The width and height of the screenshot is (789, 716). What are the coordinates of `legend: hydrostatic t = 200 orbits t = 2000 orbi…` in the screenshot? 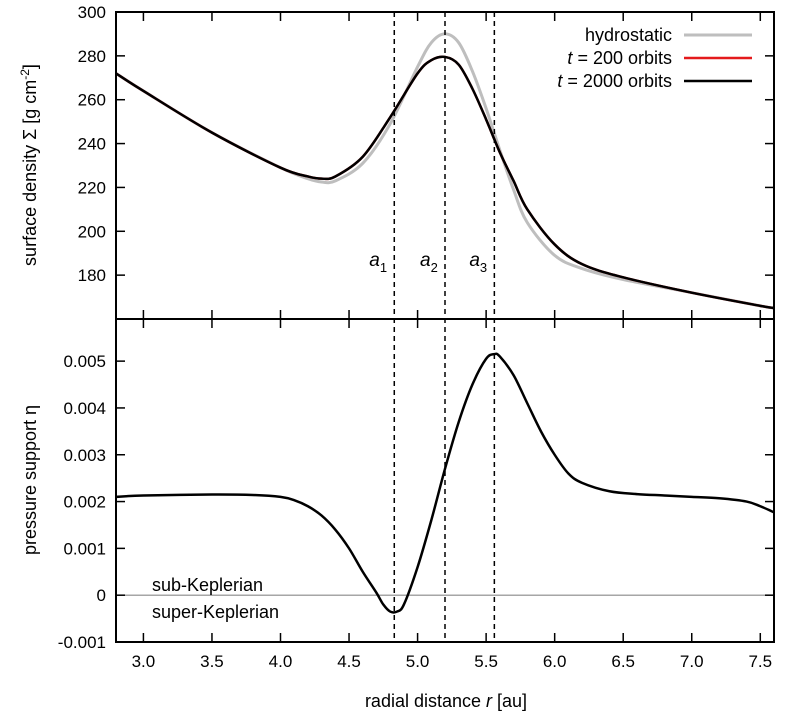 It's located at (654, 58).